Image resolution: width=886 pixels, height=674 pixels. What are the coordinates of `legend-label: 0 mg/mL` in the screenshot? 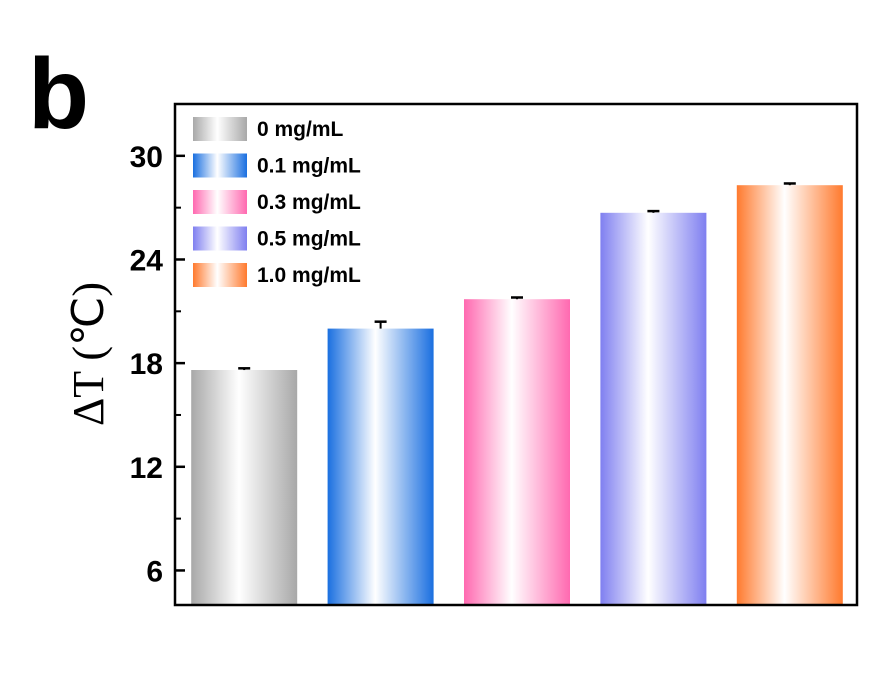 It's located at (300, 129).